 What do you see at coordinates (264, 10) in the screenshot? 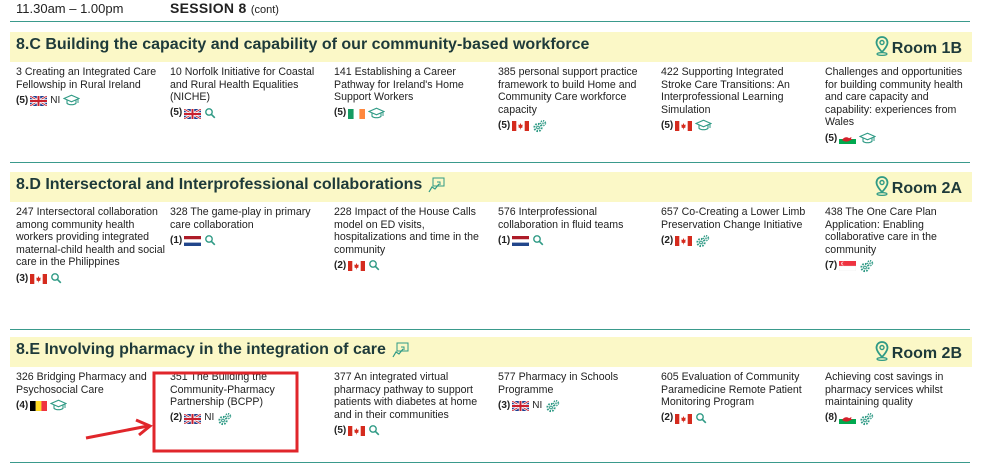
I see `session-suffix: (cont)` at bounding box center [264, 10].